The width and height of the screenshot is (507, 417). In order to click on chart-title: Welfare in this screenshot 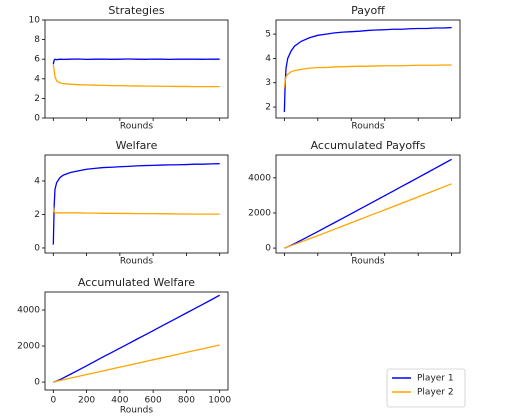, I will do `click(137, 145)`.